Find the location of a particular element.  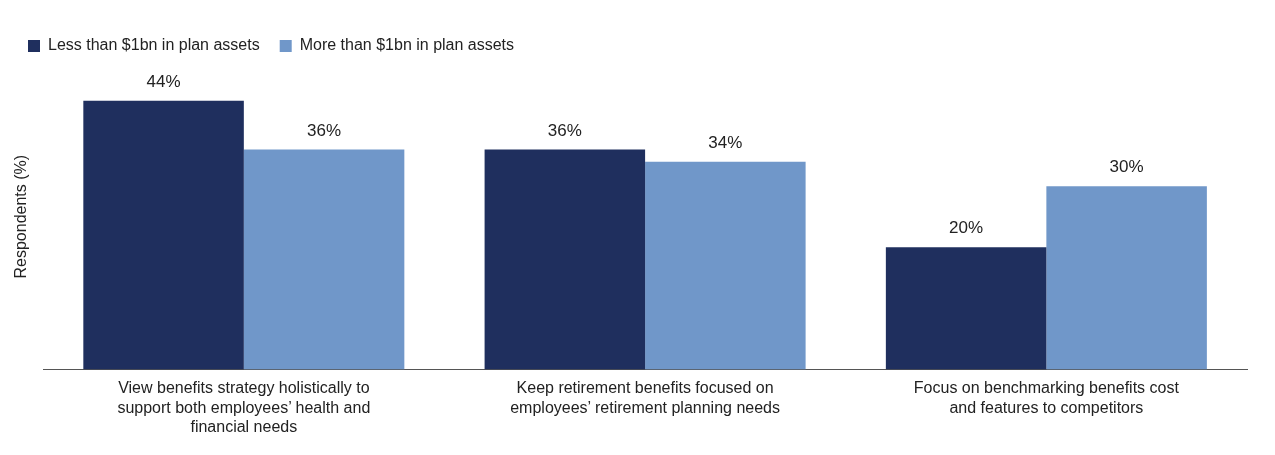

data-label: 20% is located at coordinates (966, 228).